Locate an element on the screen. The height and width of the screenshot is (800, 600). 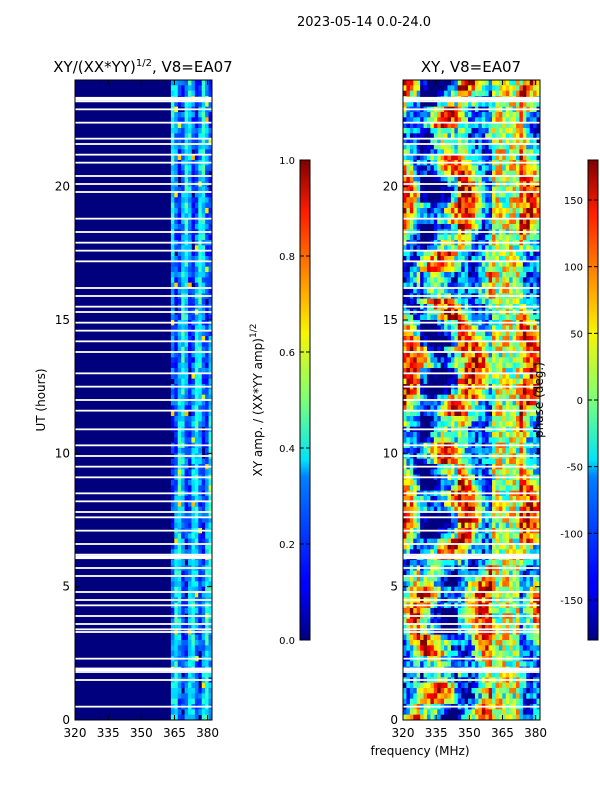
amp-colorbar-tick-label: 0.0 is located at coordinates (287, 641).